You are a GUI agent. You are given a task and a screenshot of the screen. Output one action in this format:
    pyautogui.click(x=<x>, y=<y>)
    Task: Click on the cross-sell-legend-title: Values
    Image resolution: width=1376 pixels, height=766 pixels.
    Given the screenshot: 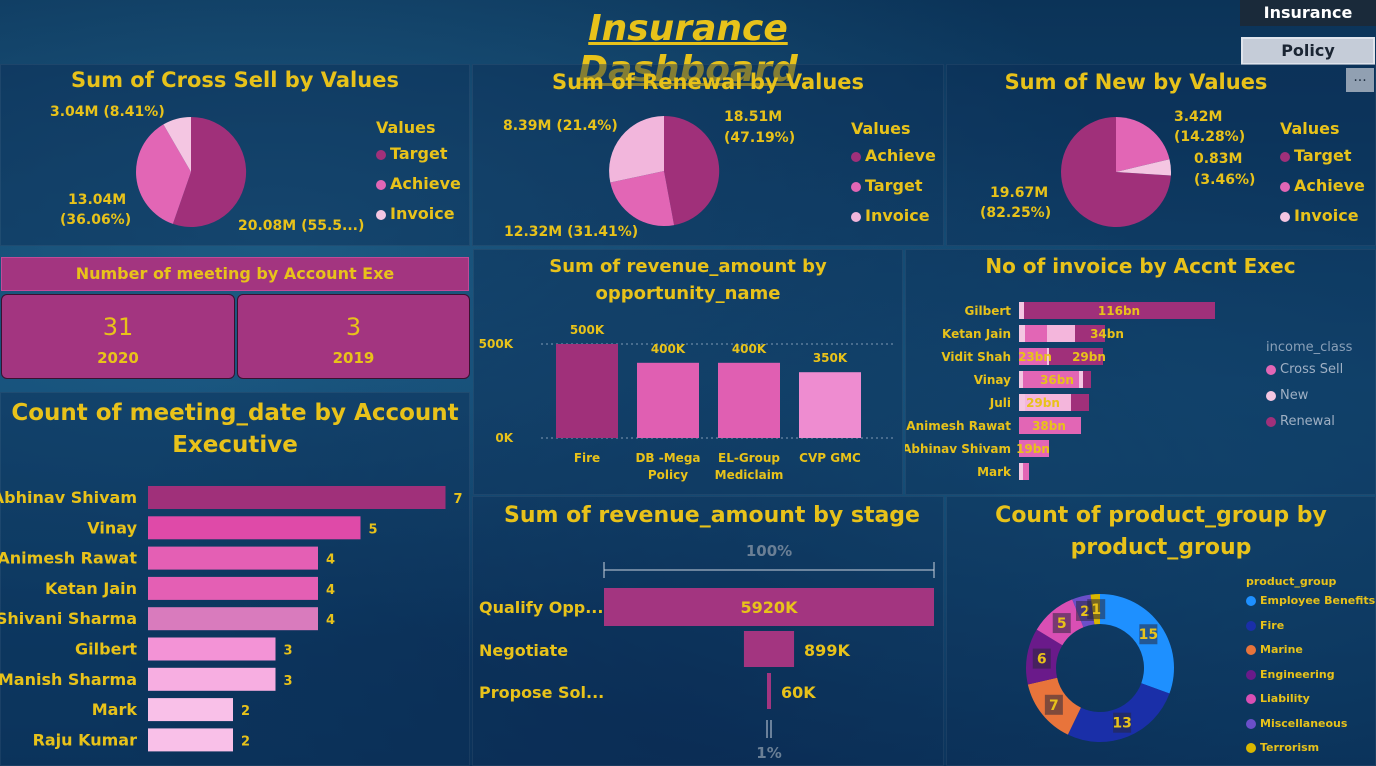 What is the action you would take?
    pyautogui.click(x=406, y=127)
    